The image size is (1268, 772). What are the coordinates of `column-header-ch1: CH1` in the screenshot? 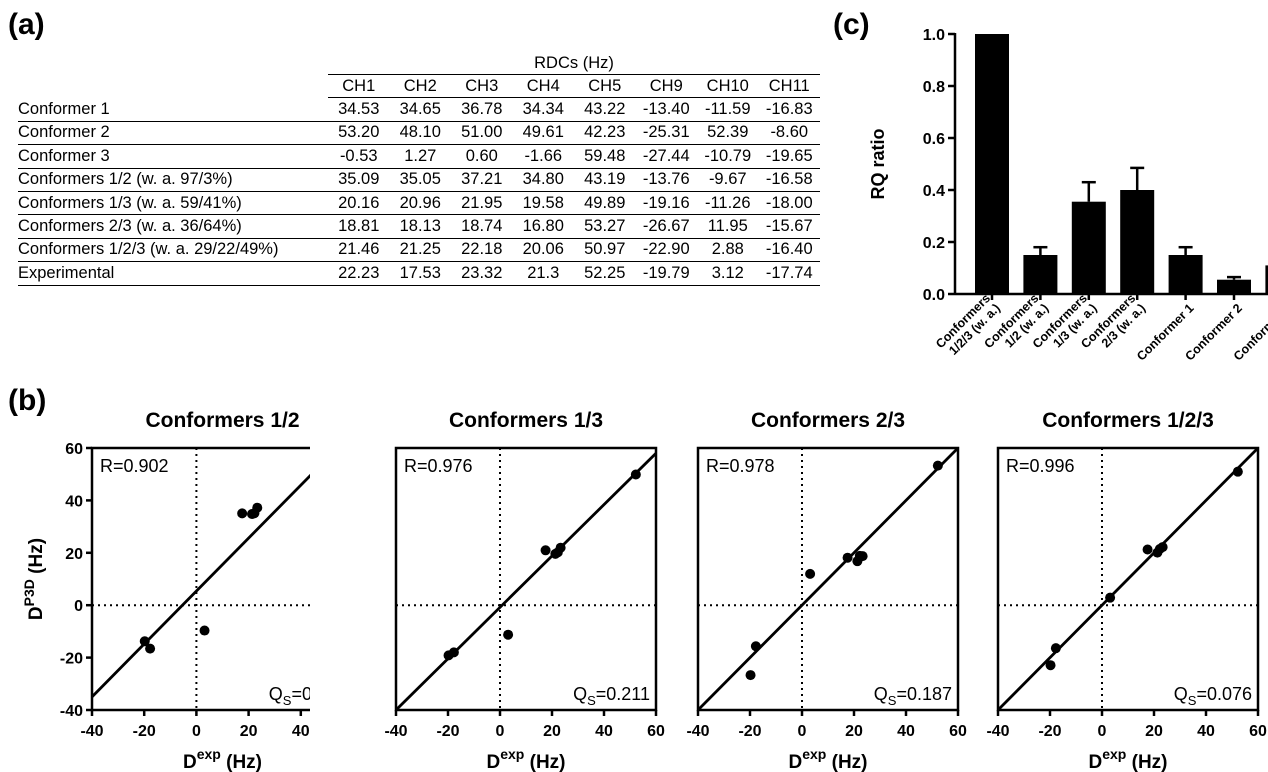 It's located at (359, 86).